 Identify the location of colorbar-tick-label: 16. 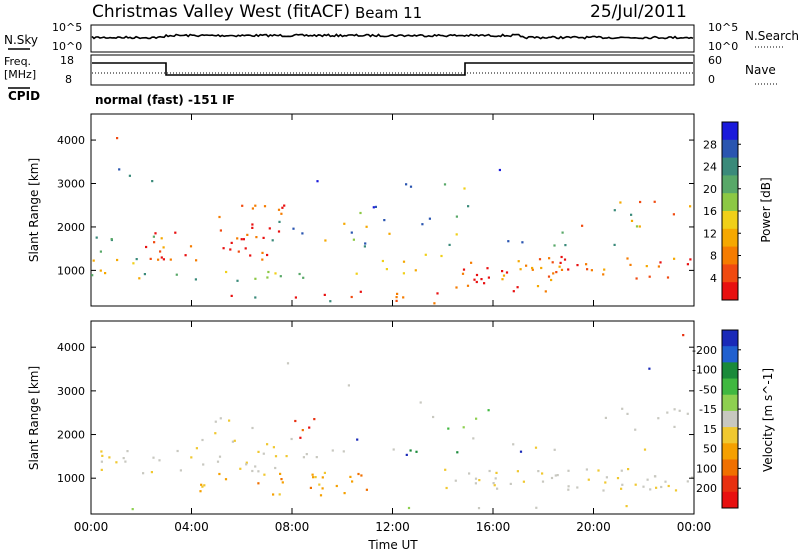
(710, 211).